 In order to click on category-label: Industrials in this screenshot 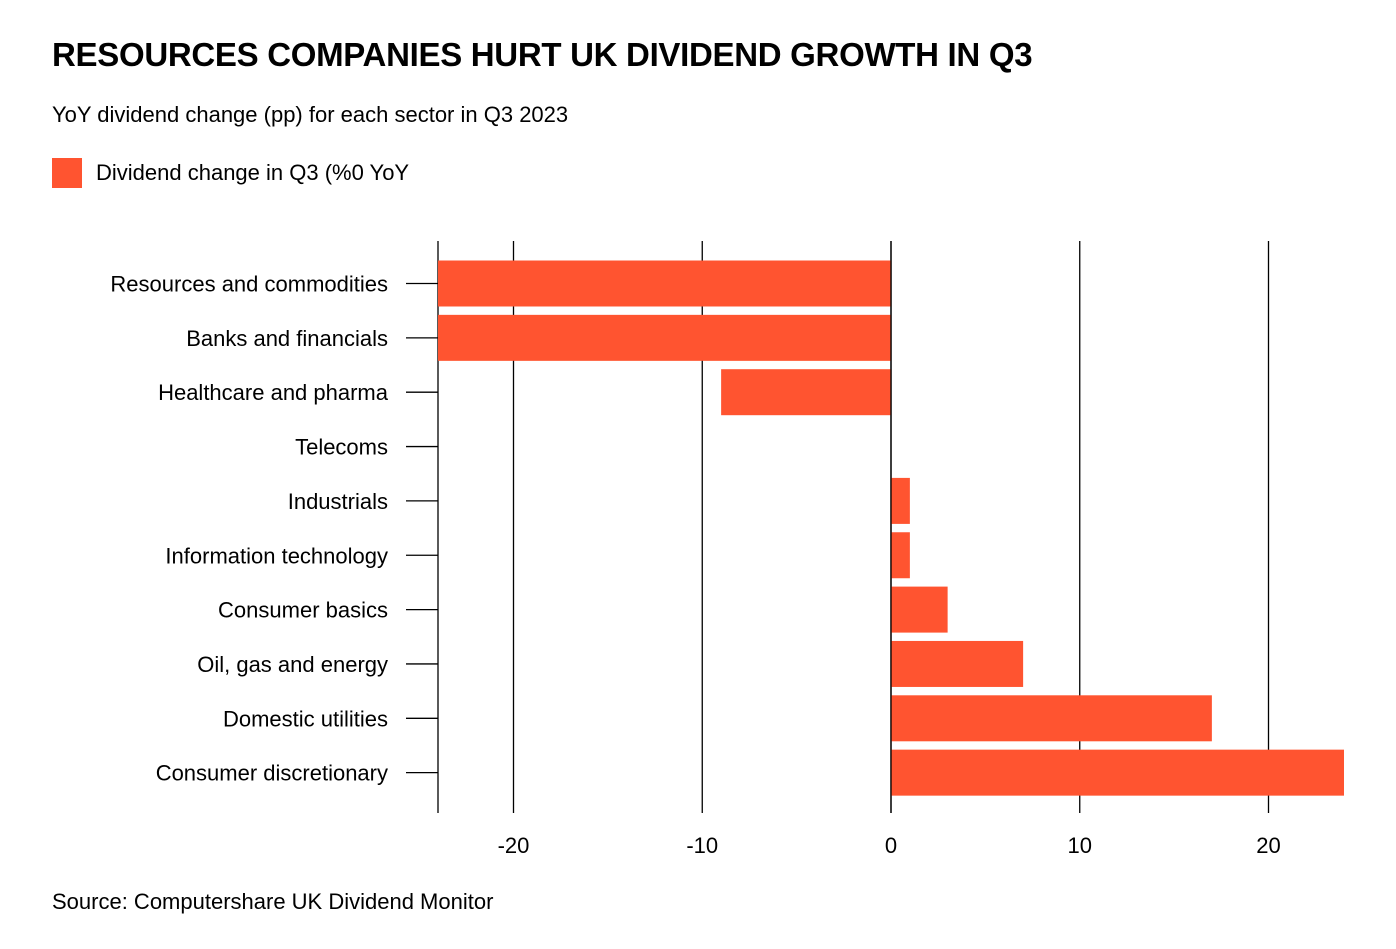, I will do `click(338, 501)`.